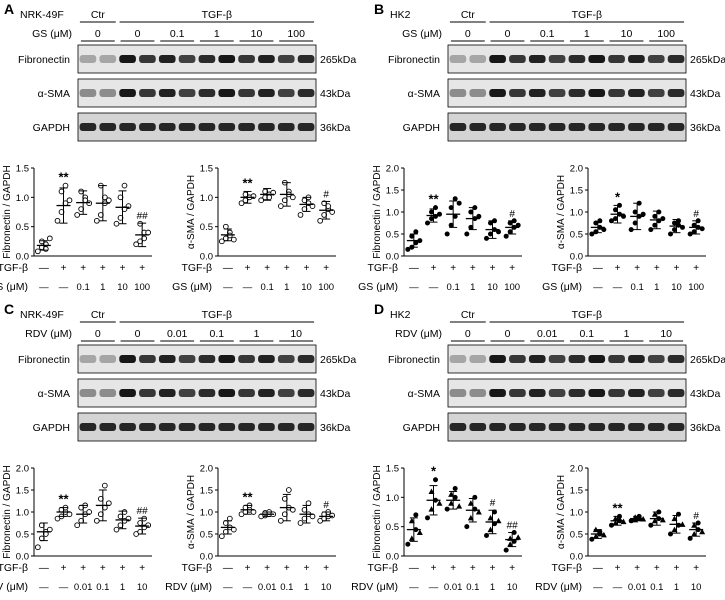 The width and height of the screenshot is (725, 600). Describe the element at coordinates (493, 503) in the screenshot. I see `significance-label: #` at that location.